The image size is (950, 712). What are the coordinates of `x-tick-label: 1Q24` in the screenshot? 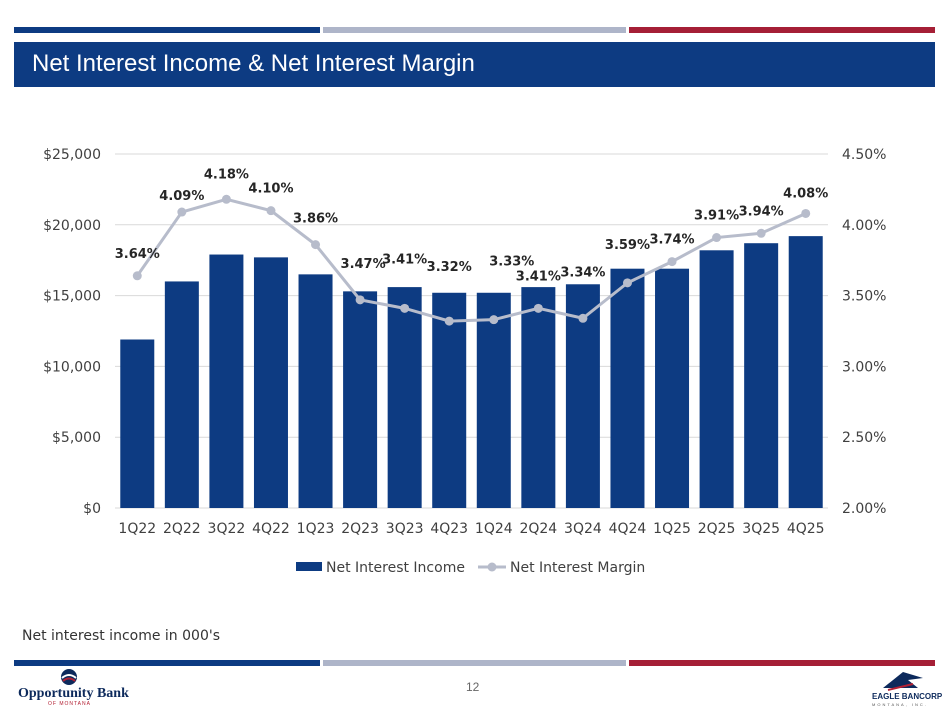 It's located at (494, 529).